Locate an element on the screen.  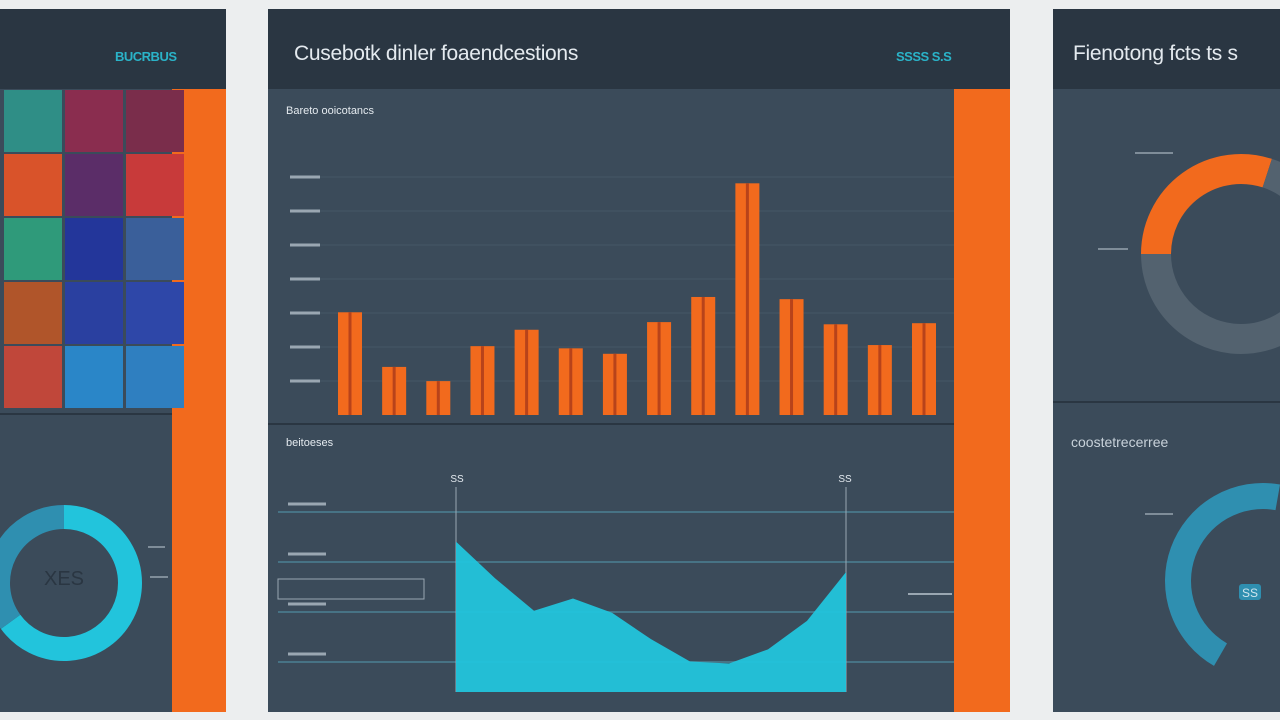
left-panel-header: BUCRBUS is located at coordinates (113, 49).